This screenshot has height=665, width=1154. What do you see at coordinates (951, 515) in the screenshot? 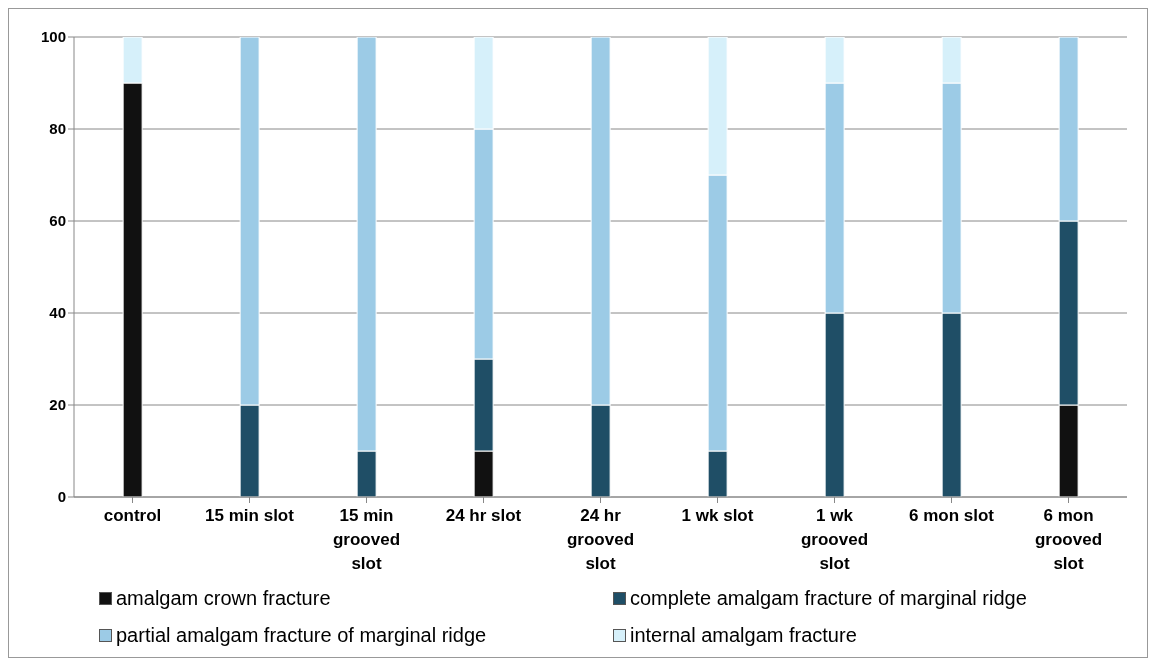
I see `x-tick-label: 6 mon slot` at bounding box center [951, 515].